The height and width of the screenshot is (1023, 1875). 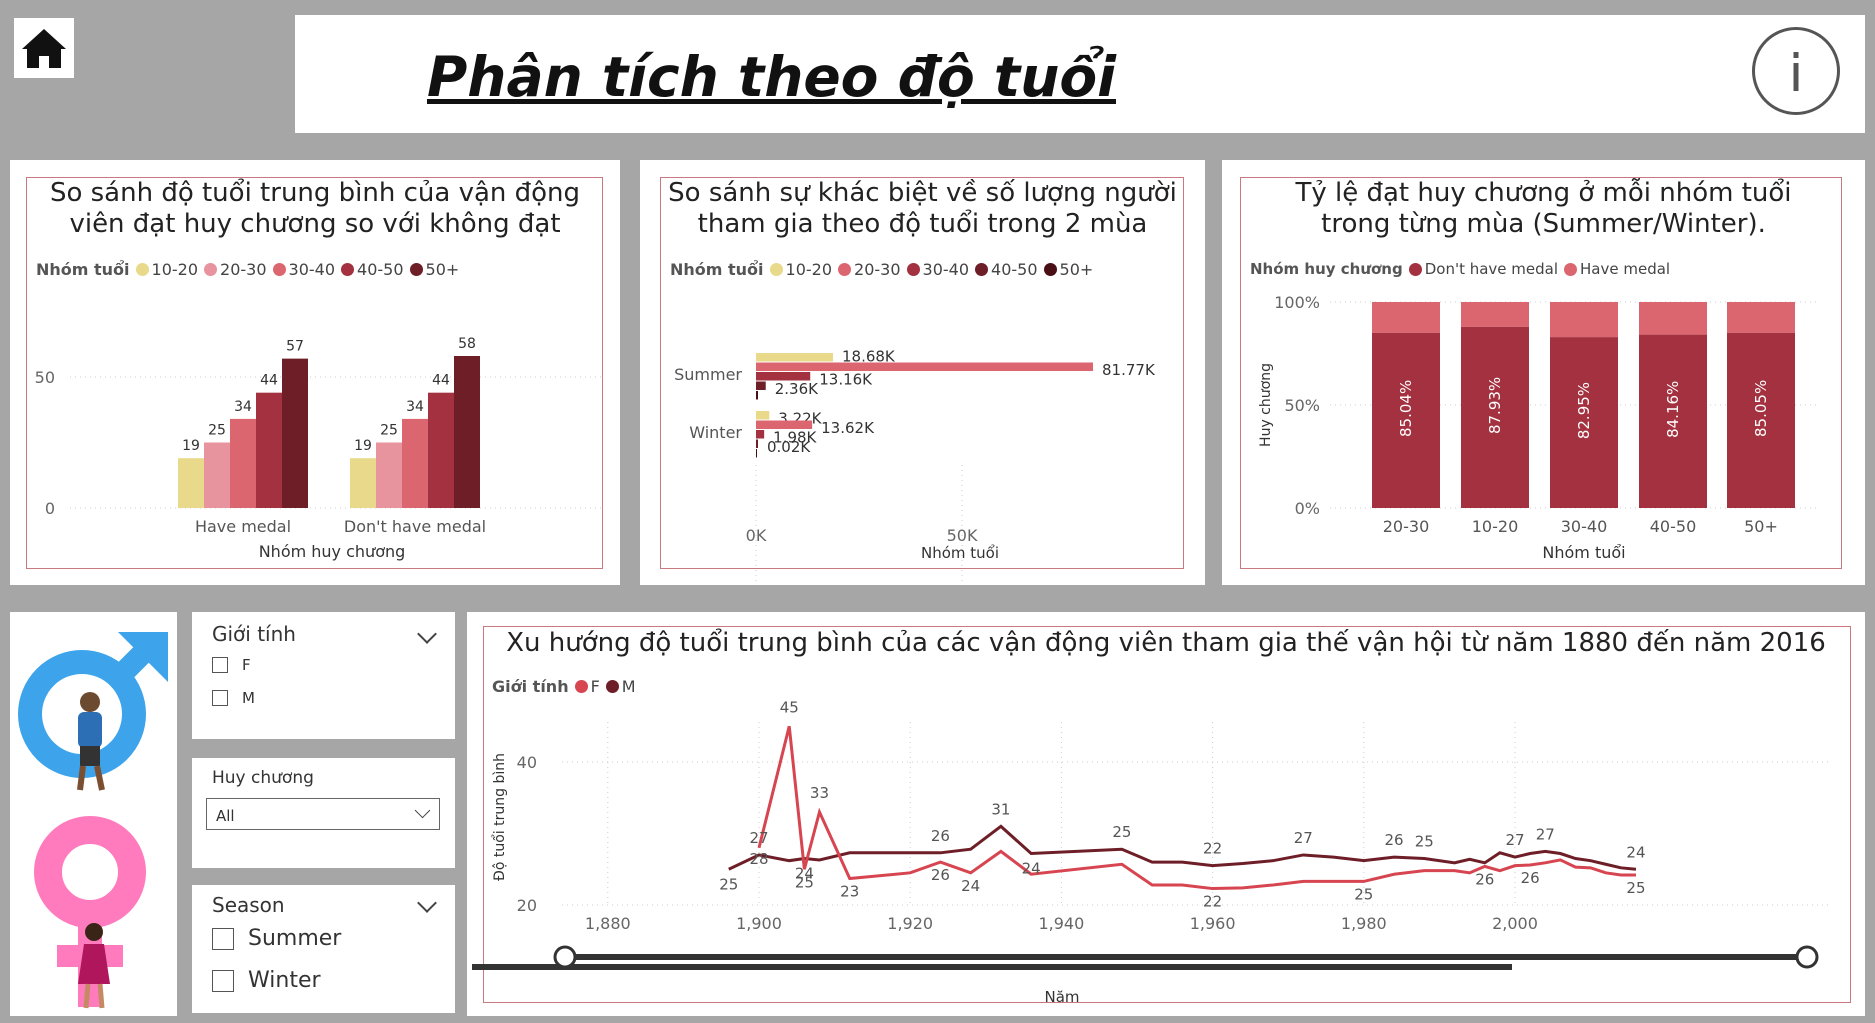 What do you see at coordinates (434, 269) in the screenshot?
I see `chart1-legend-item: 50+` at bounding box center [434, 269].